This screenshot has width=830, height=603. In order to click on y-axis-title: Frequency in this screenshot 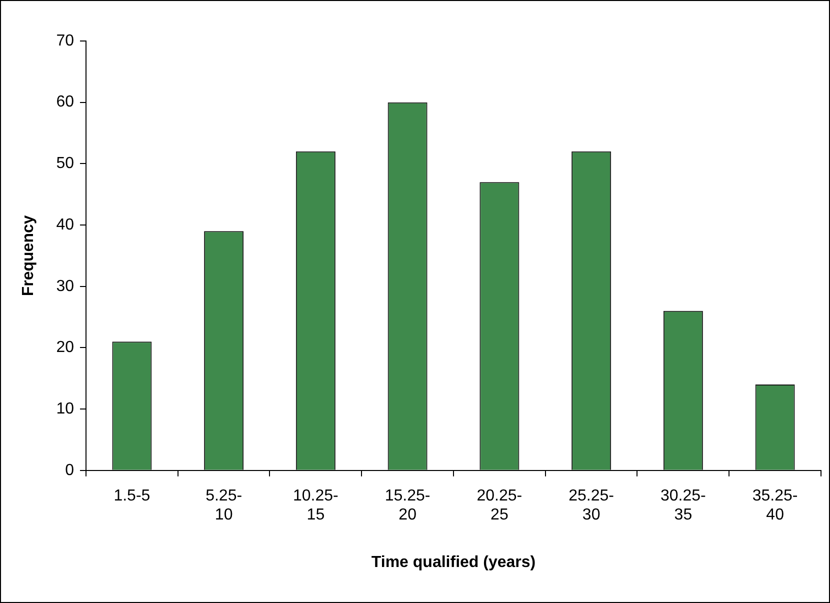, I will do `click(29, 255)`.